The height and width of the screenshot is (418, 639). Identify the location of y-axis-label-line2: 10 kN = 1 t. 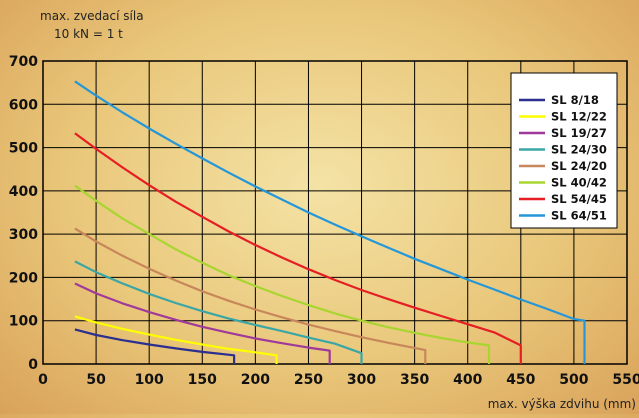
(88, 34).